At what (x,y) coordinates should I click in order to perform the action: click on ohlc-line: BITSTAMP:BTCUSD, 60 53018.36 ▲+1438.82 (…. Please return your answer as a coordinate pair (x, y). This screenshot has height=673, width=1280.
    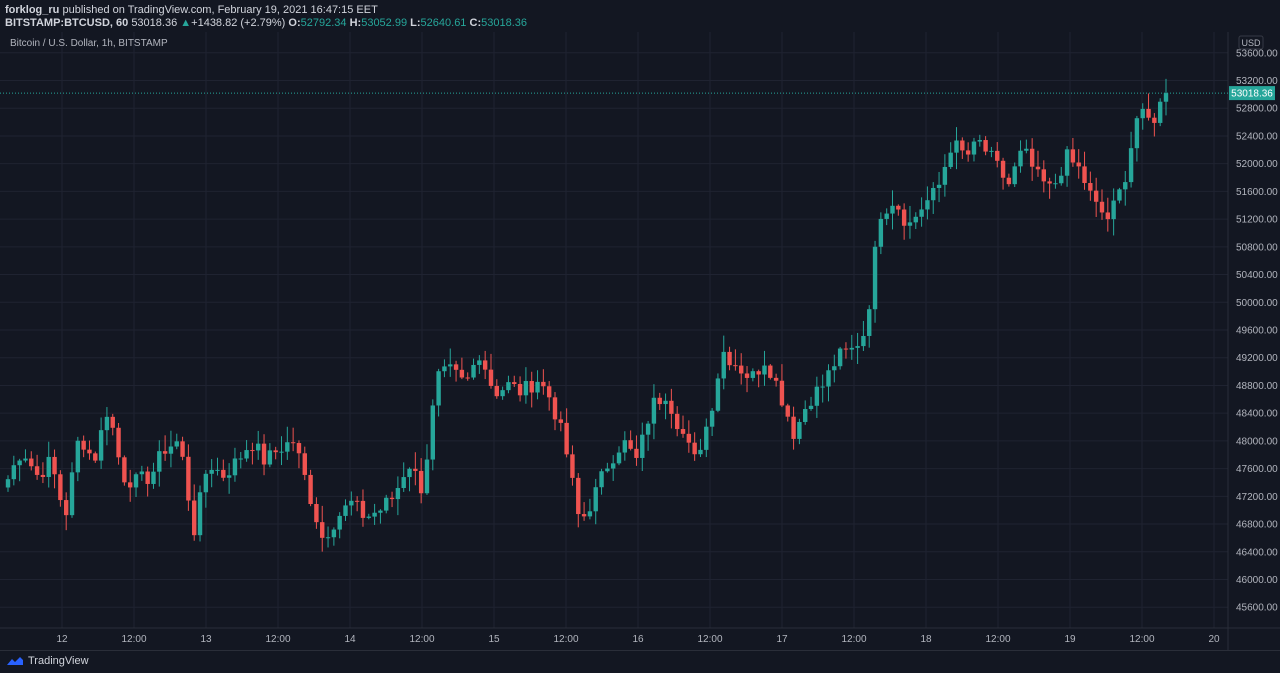
    Looking at the image, I should click on (266, 23).